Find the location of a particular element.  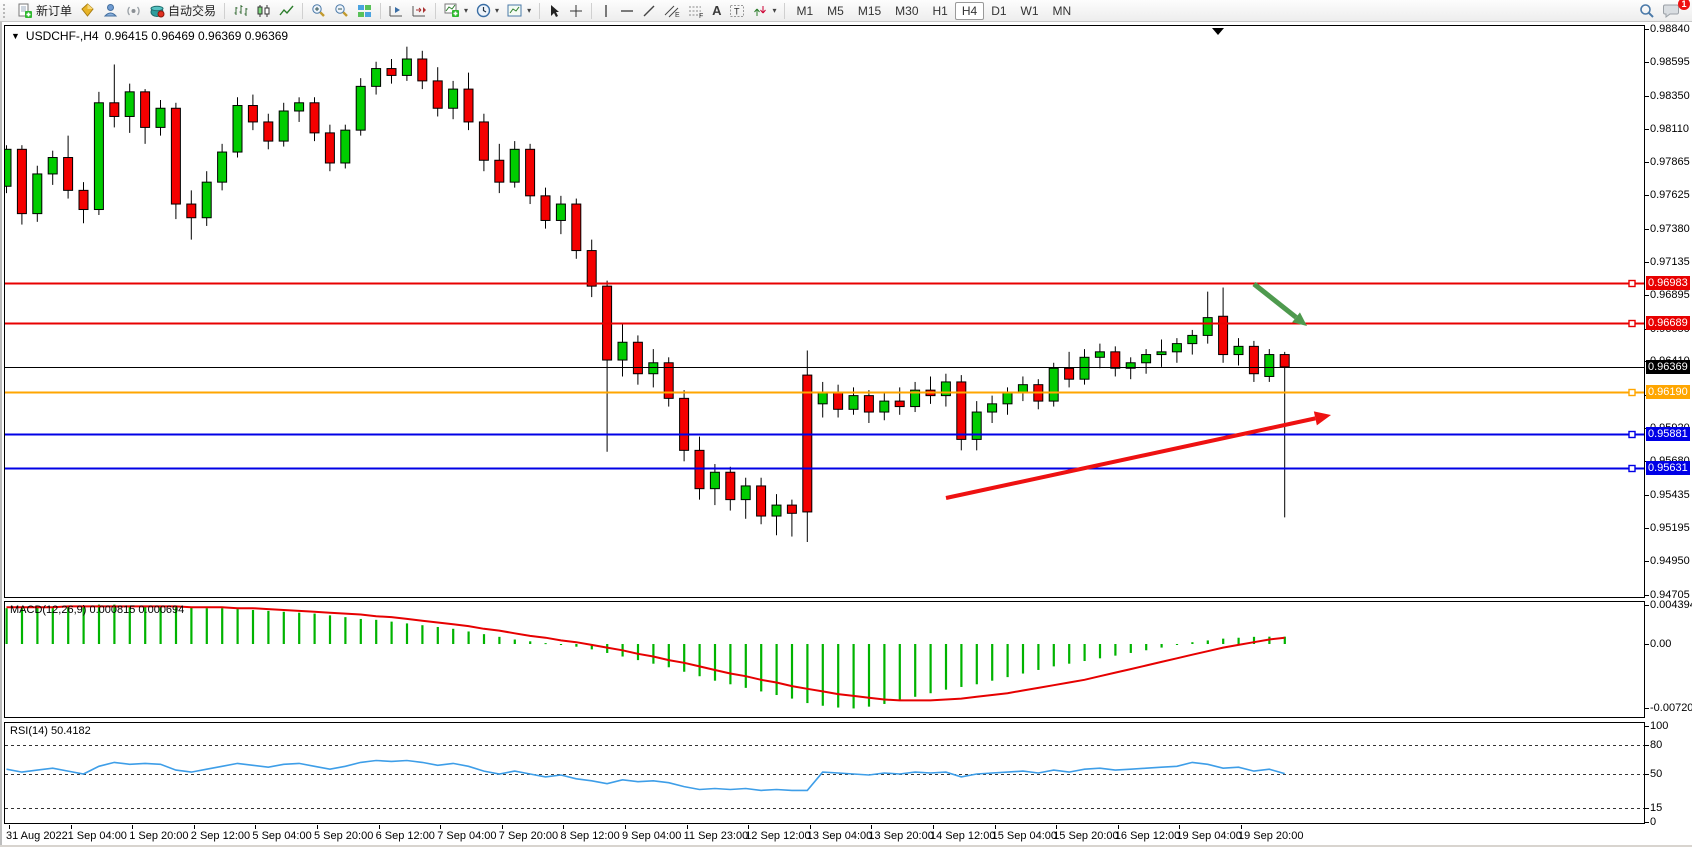

market-watch-button is located at coordinates (87, 10).